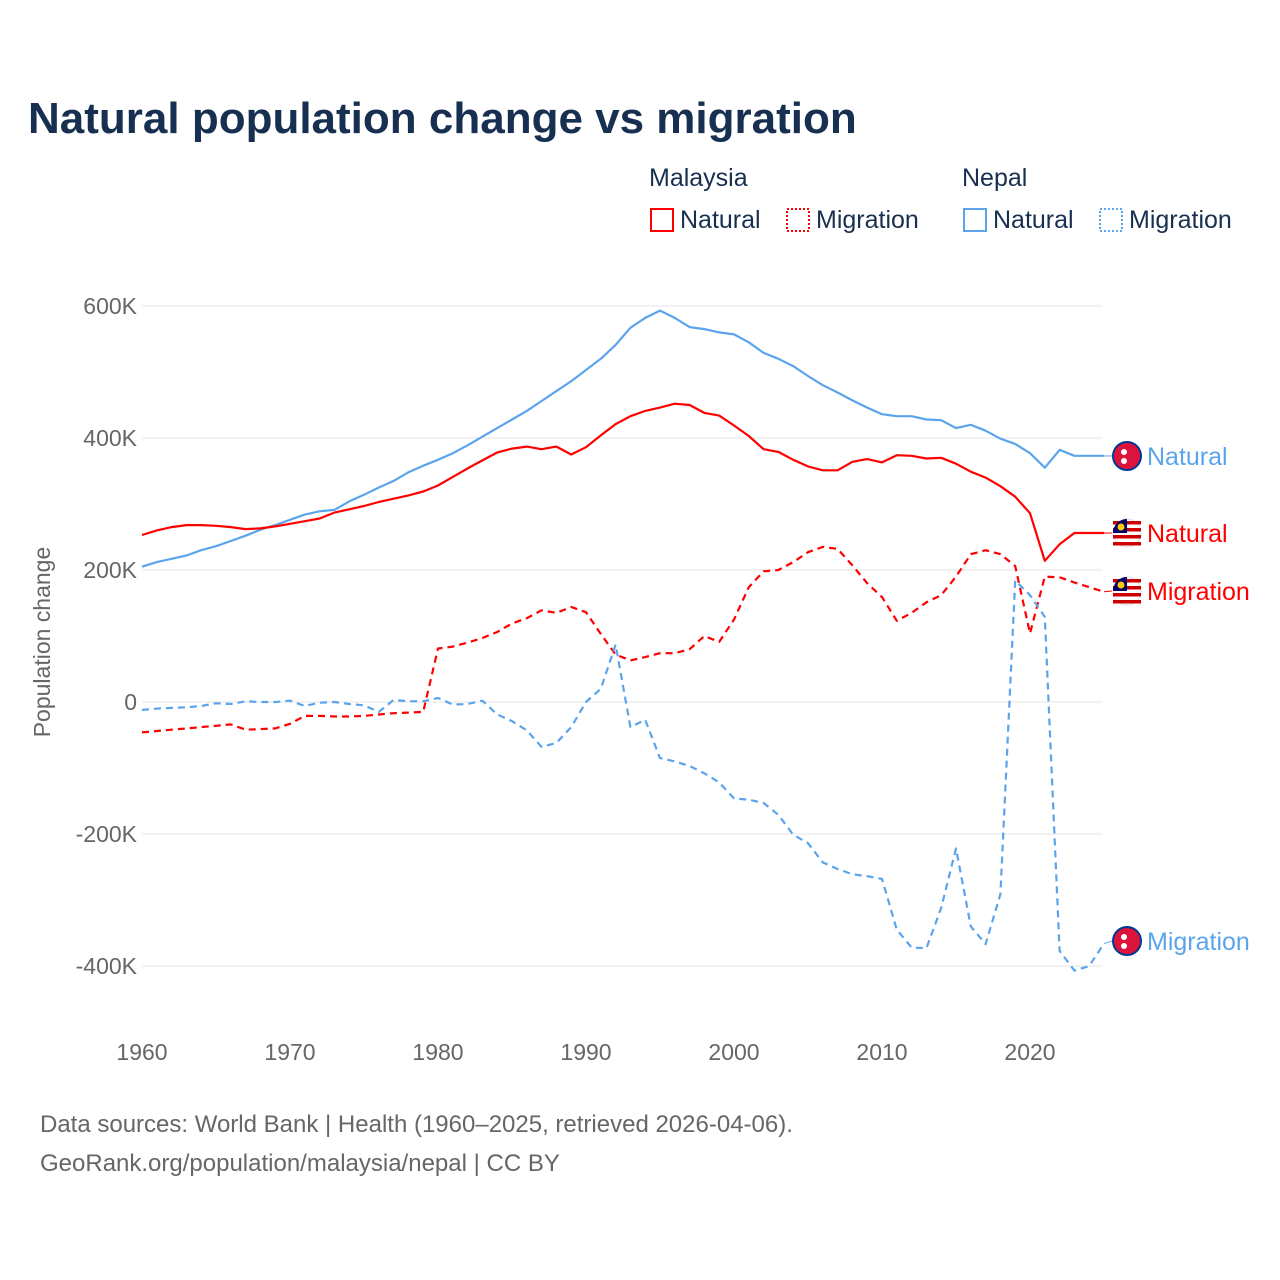 This screenshot has height=1280, width=1280. Describe the element at coordinates (437, 1052) in the screenshot. I see `x-tick-label: 1980` at that location.